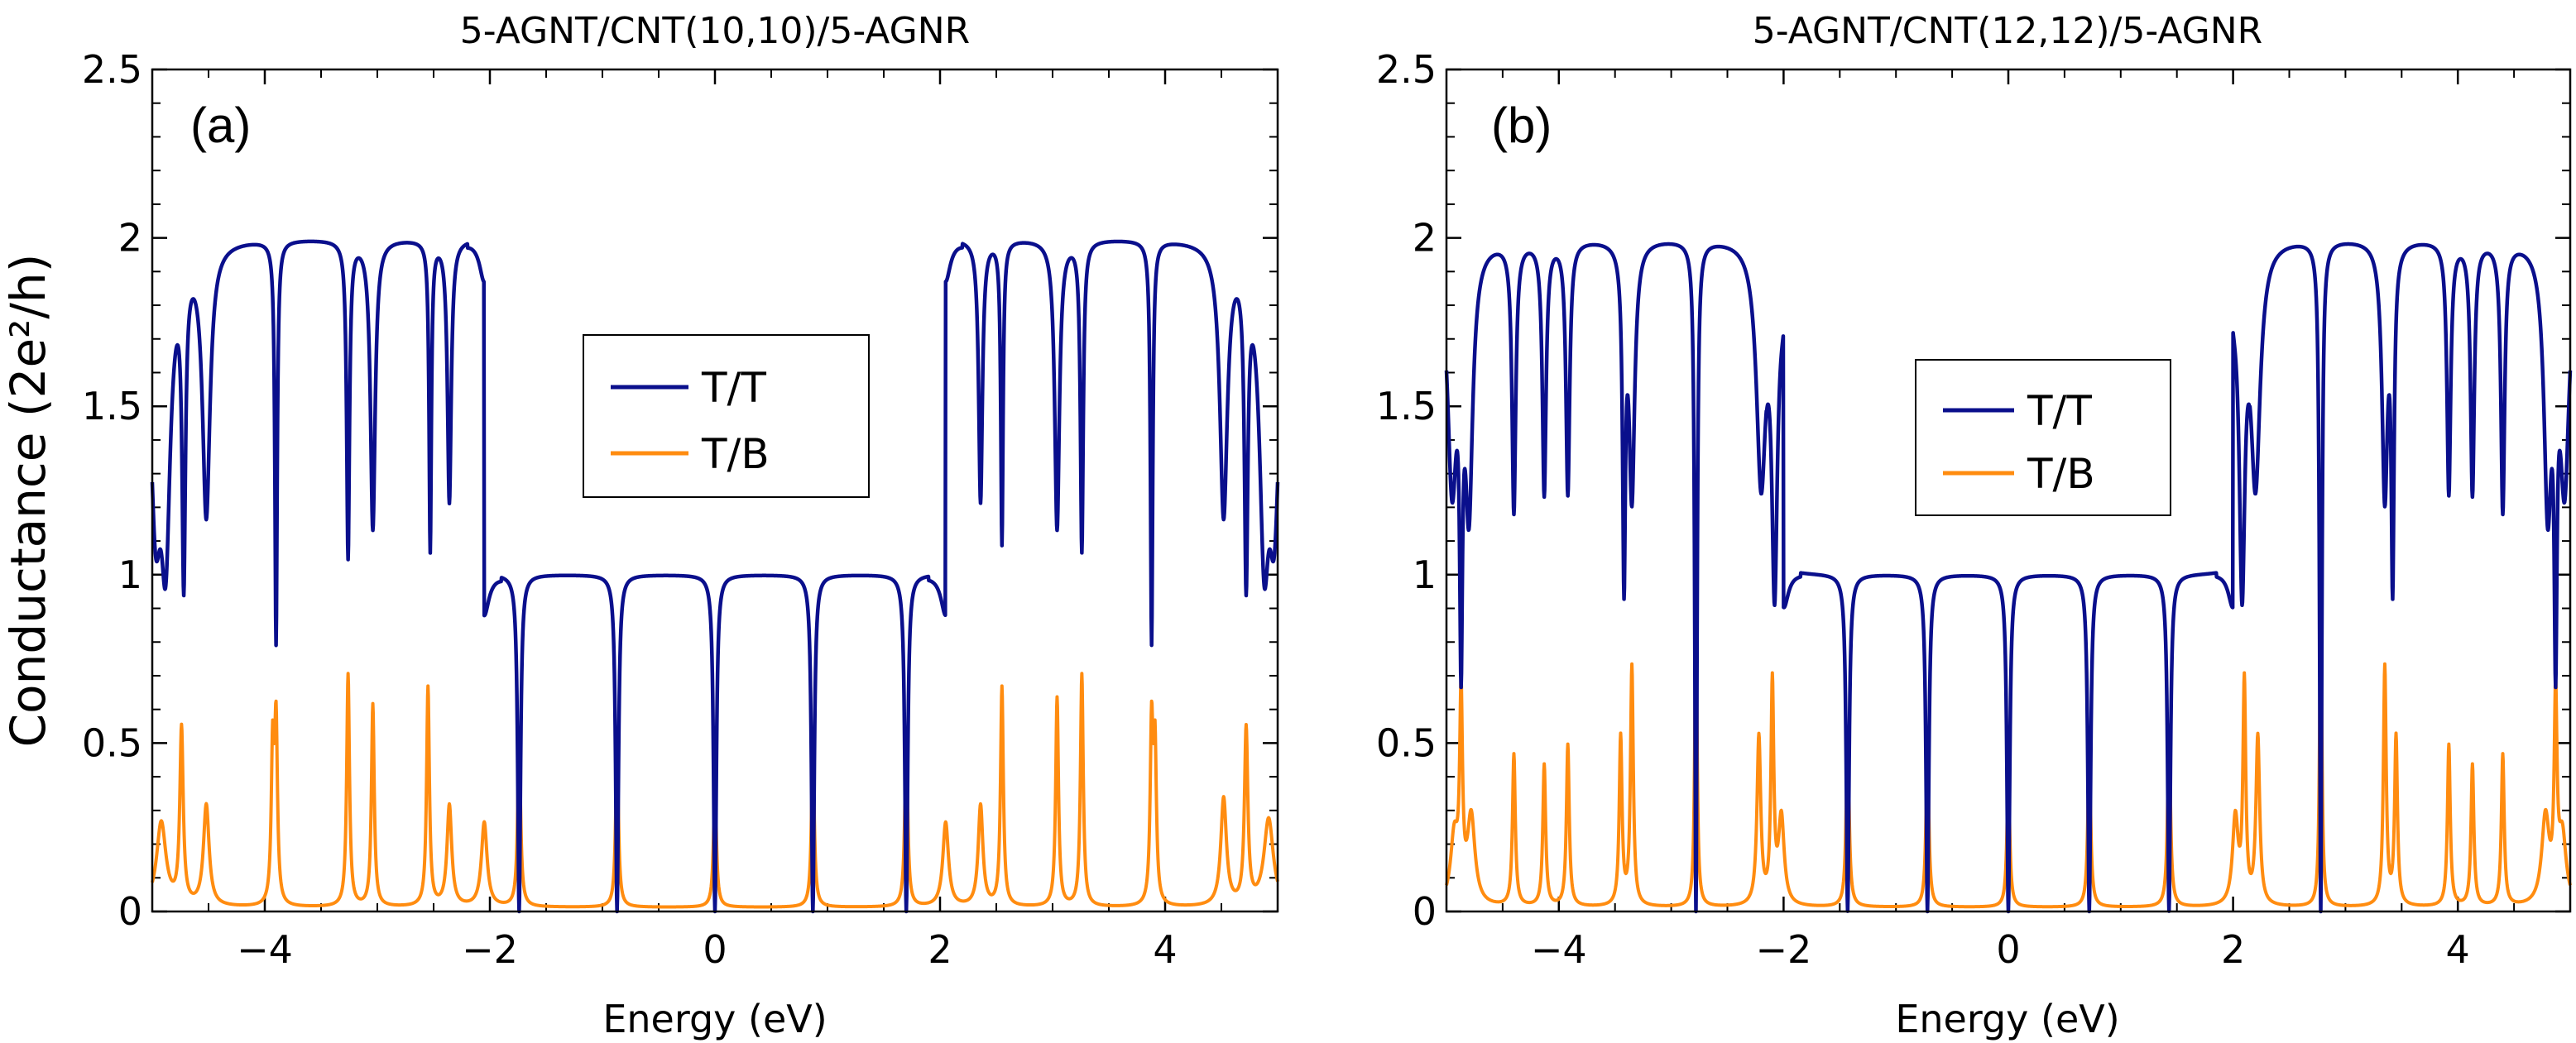  Describe the element at coordinates (715, 1019) in the screenshot. I see `panel-a-x-axis-label: Energy (eV)` at that location.